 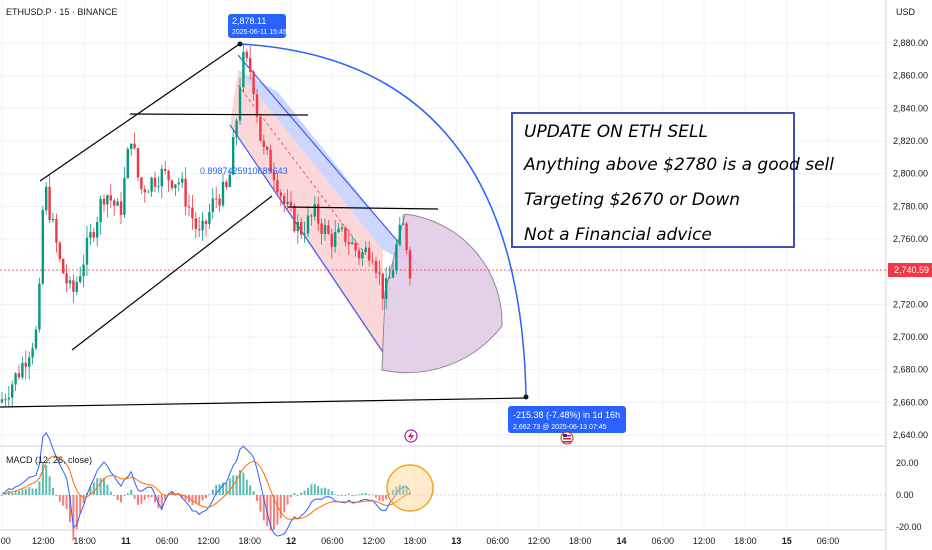 What do you see at coordinates (456, 541) in the screenshot?
I see `time-tick-label: 13` at bounding box center [456, 541].